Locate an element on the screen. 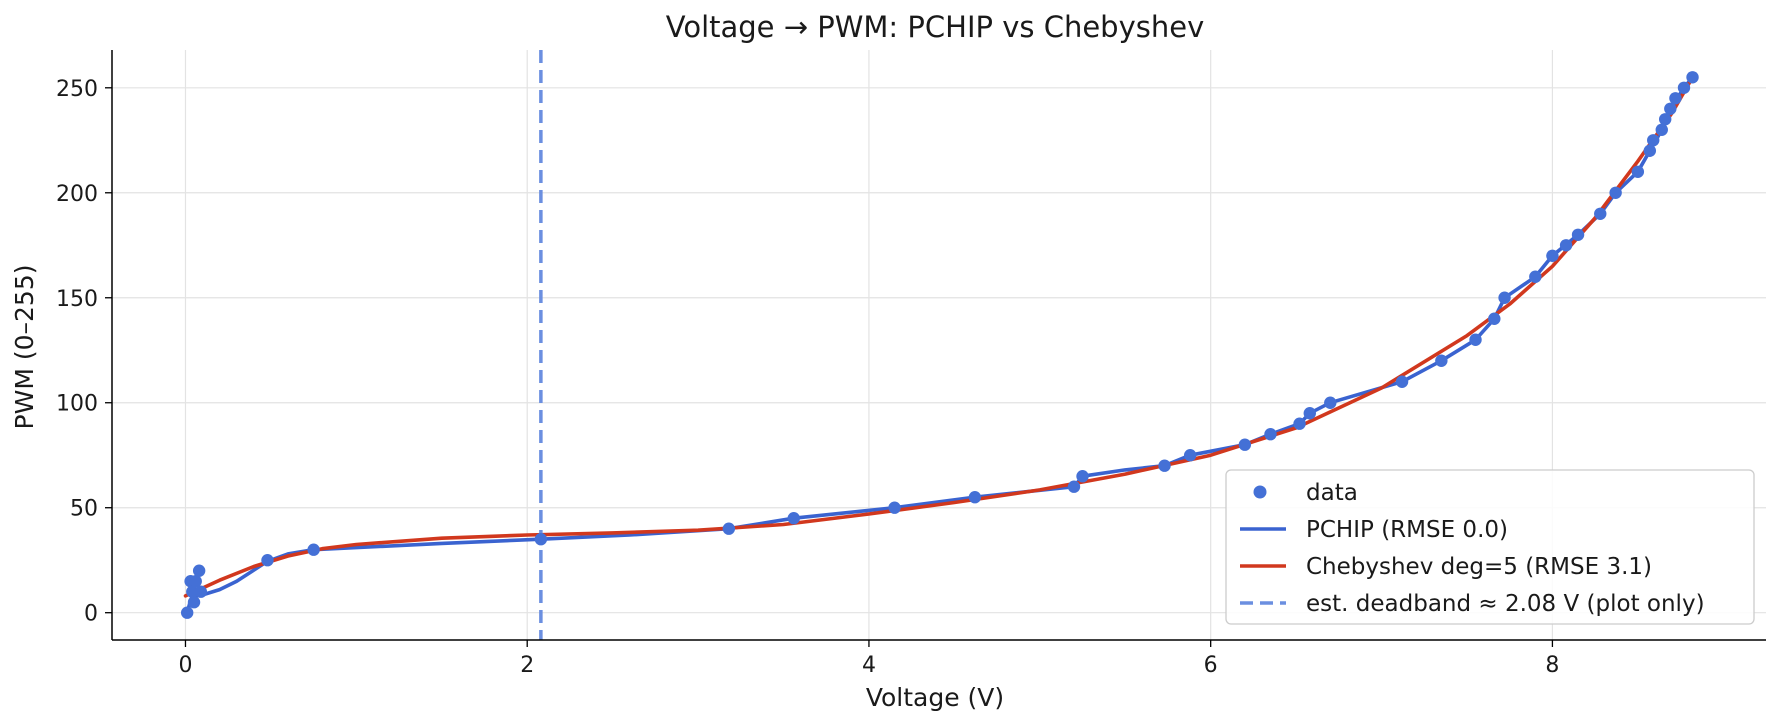  legend-marker-data is located at coordinates (1260, 492).